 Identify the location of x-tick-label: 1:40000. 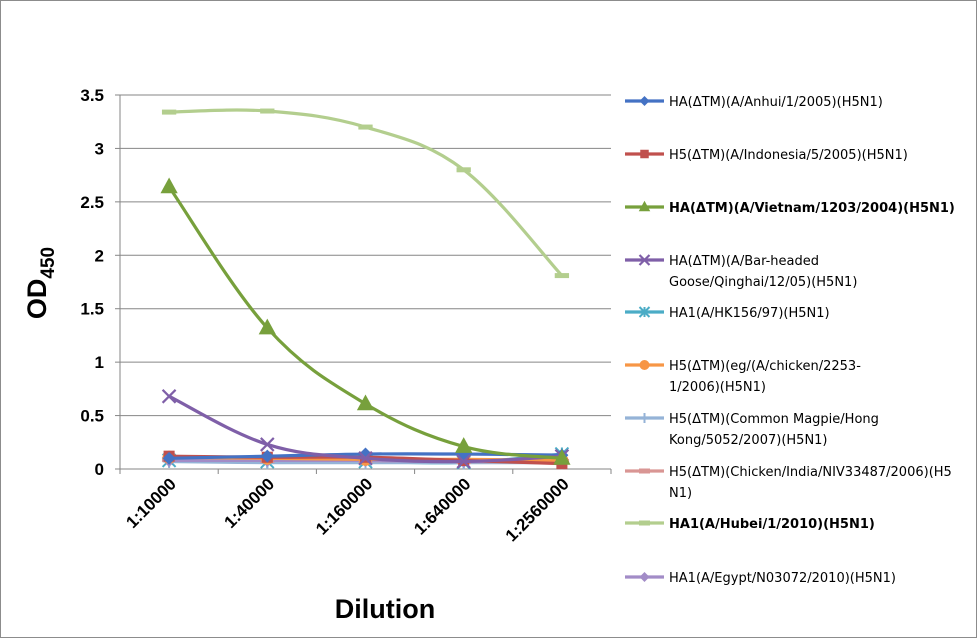
(250, 503).